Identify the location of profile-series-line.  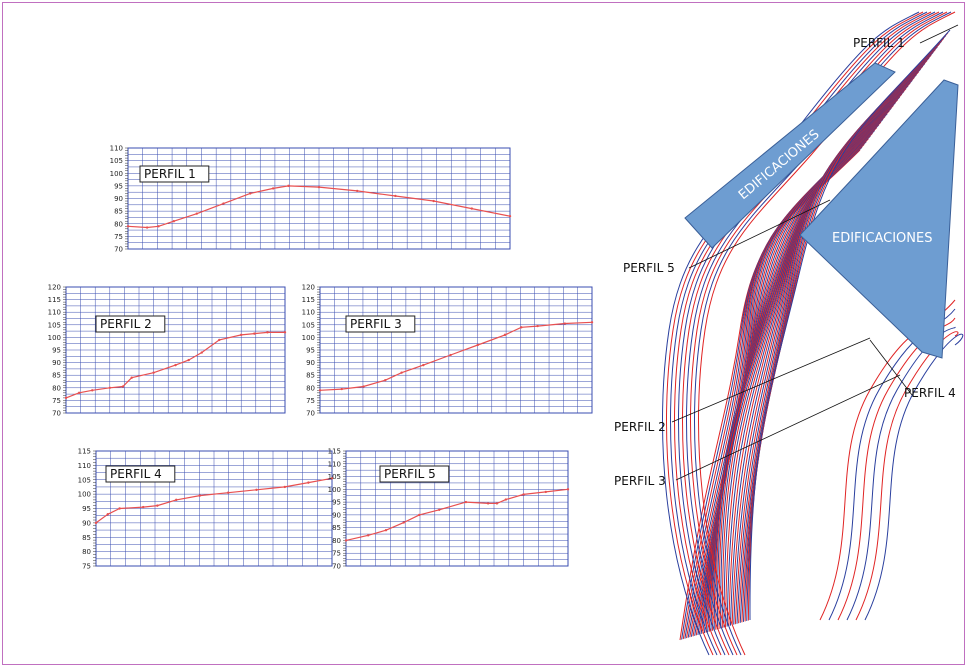
(214, 500).